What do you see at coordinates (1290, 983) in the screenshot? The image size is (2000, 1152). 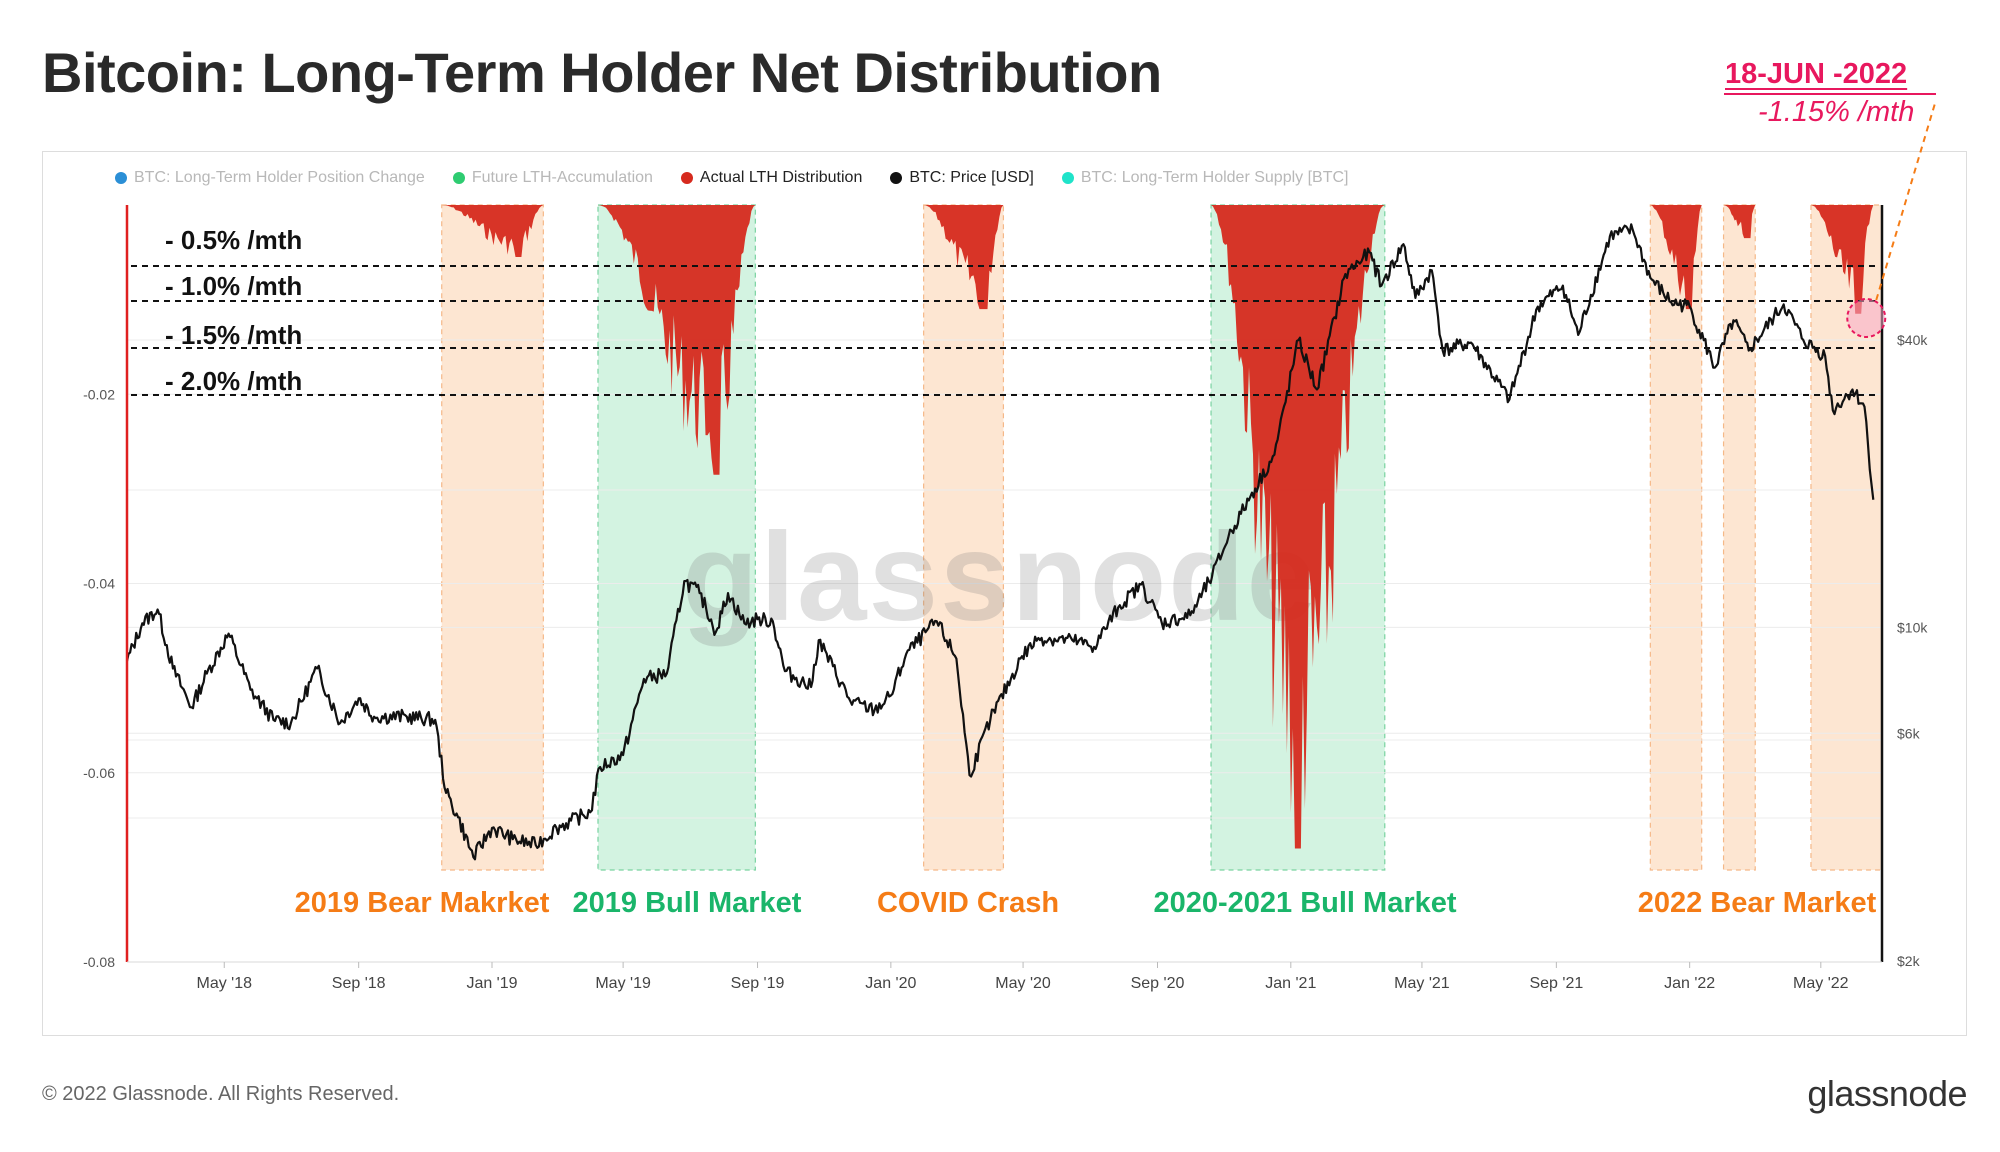 I see `x-tick-label: Jan '21` at bounding box center [1290, 983].